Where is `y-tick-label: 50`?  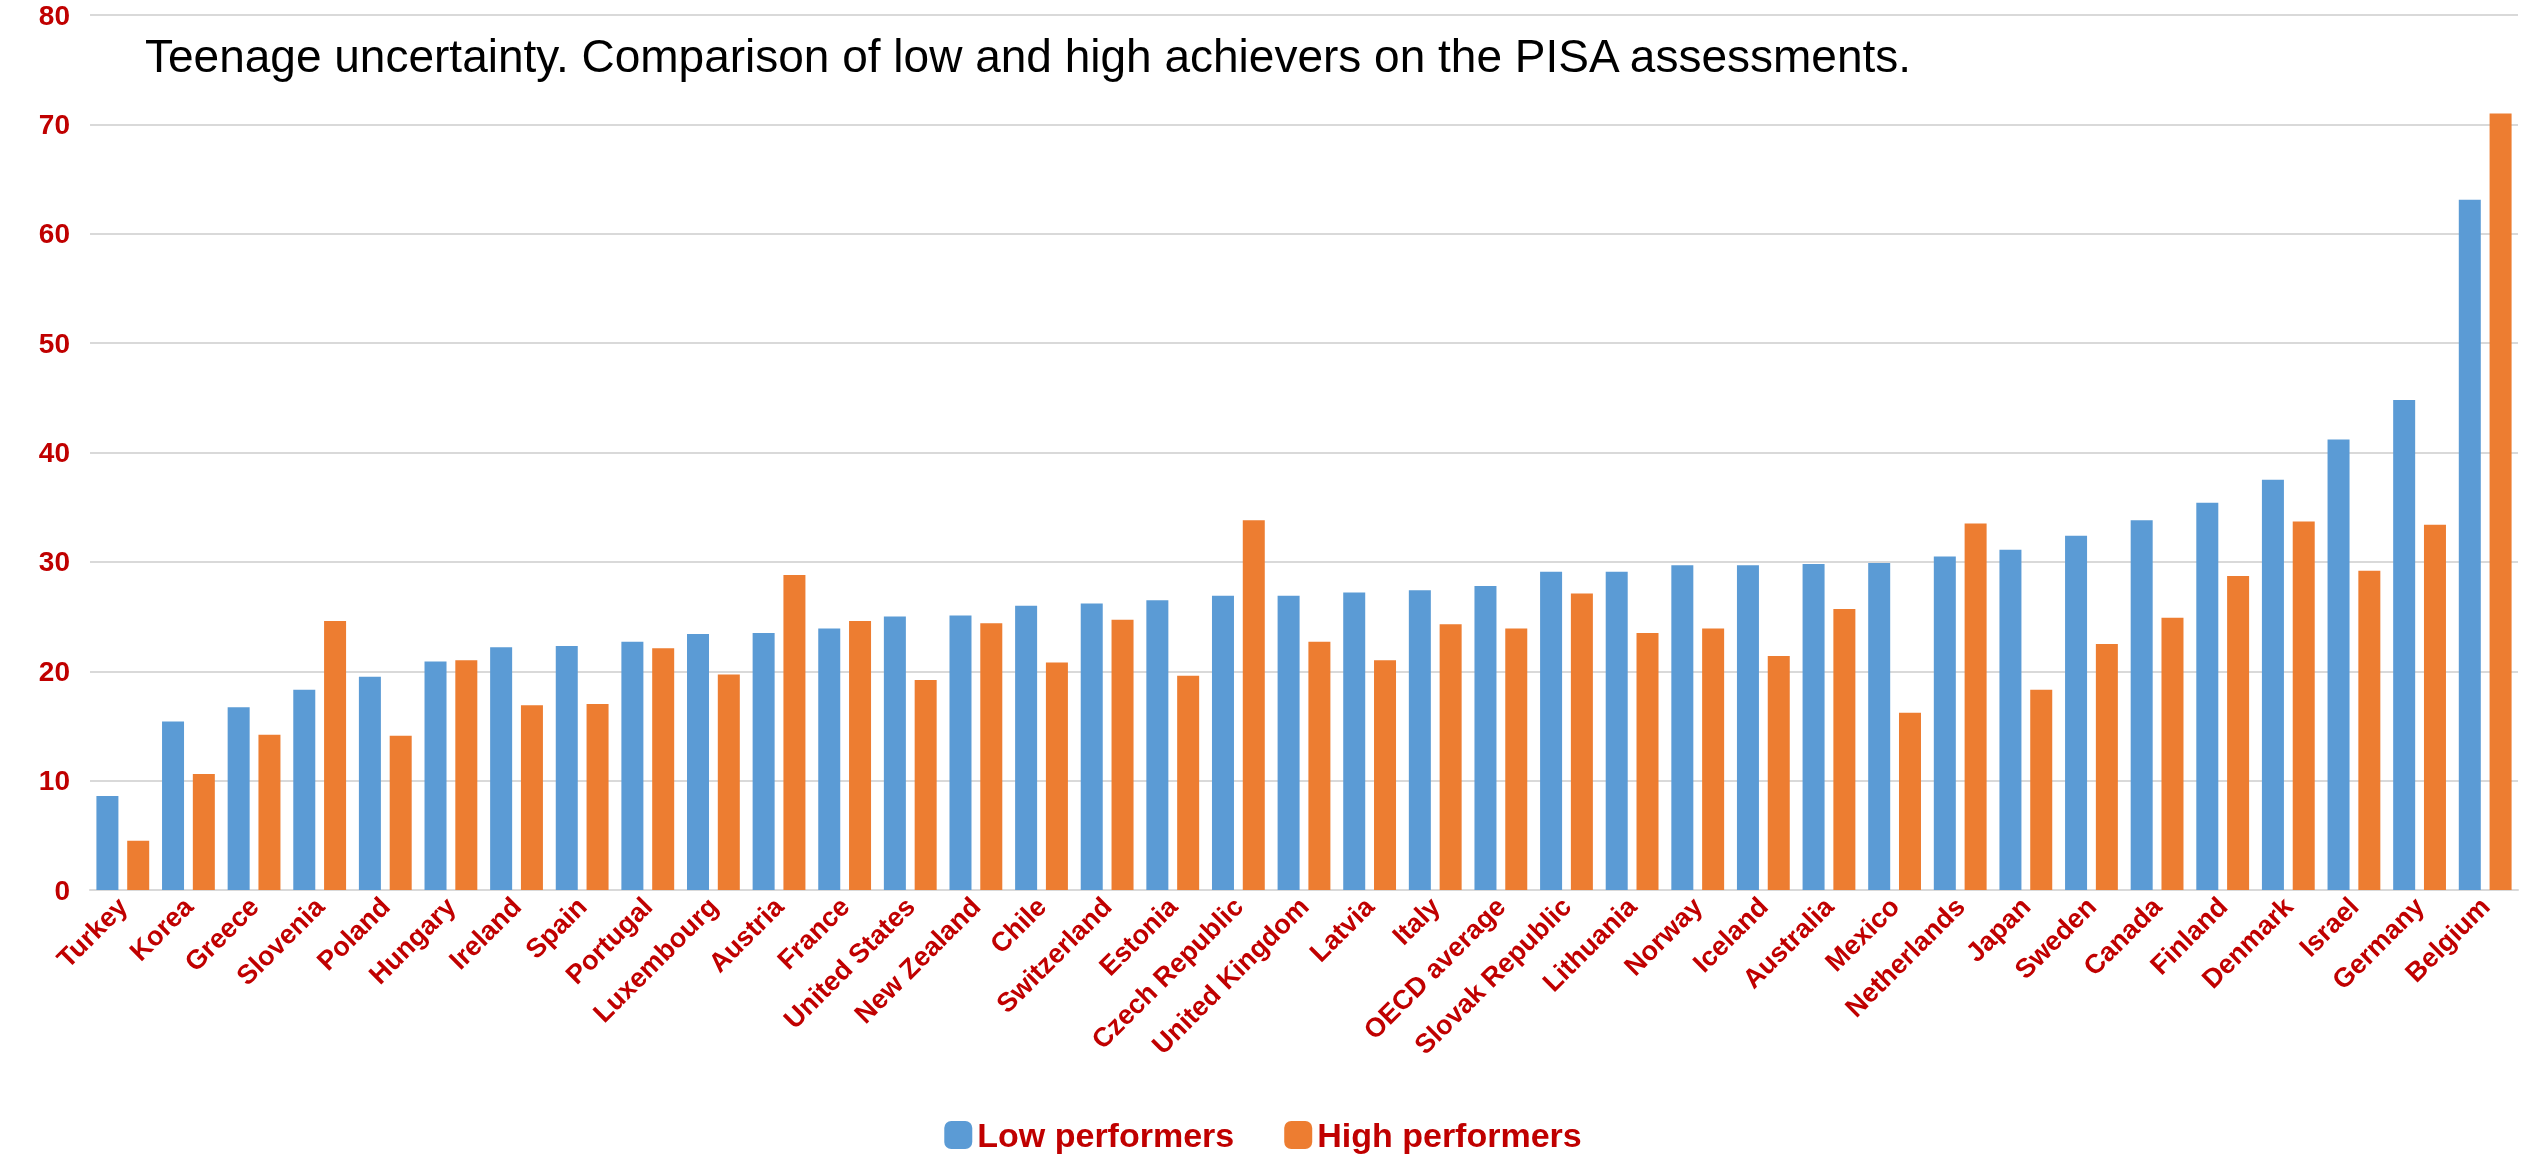
y-tick-label: 50 is located at coordinates (54, 343).